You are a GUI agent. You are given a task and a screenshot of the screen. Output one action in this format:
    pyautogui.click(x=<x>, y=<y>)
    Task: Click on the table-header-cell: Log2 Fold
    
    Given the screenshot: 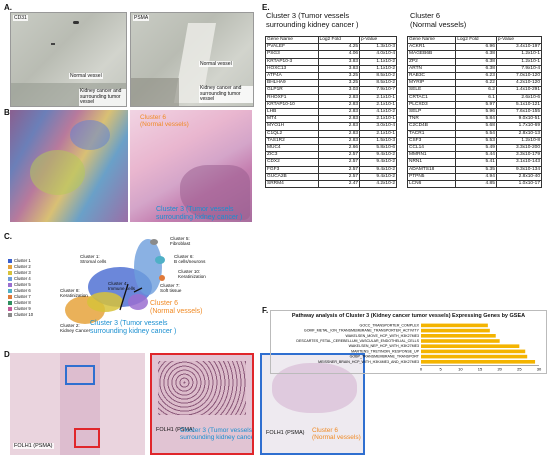 What is the action you would take?
    pyautogui.click(x=476, y=40)
    